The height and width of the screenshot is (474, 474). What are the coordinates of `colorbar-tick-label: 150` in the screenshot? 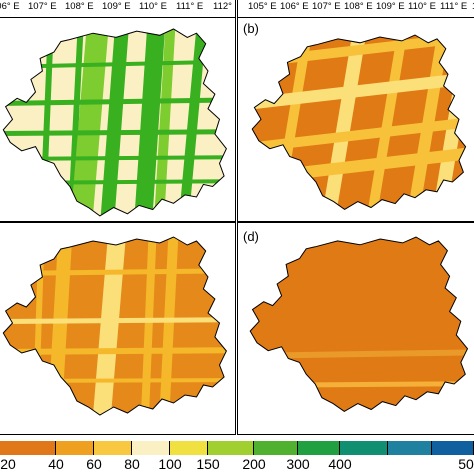 It's located at (208, 464).